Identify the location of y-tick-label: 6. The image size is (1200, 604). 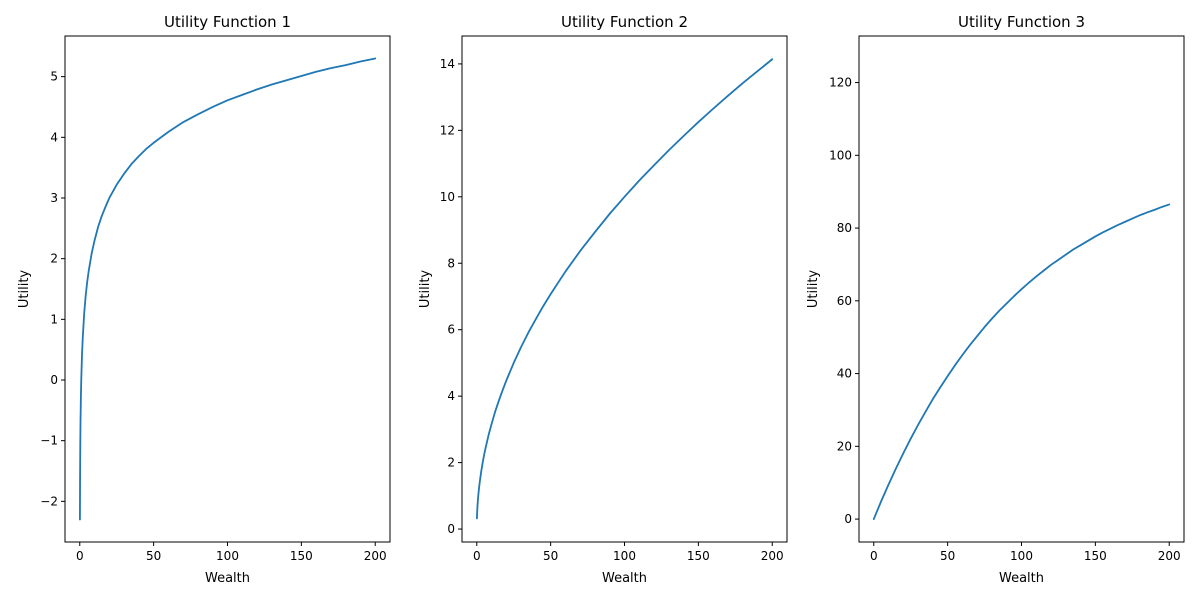
(451, 330).